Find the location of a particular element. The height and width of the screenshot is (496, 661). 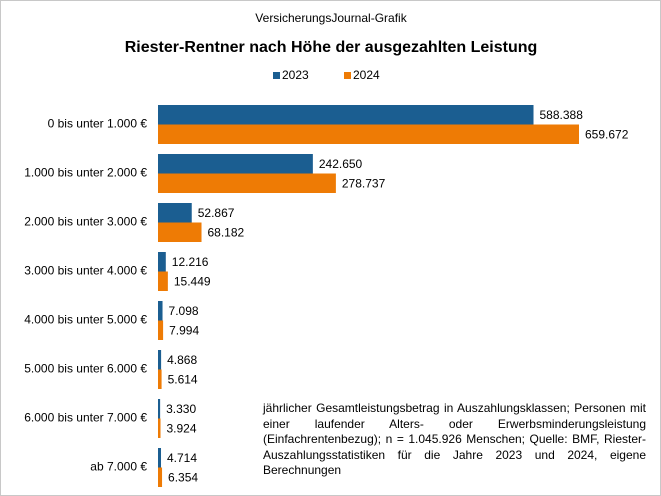

y-tick-label: 1.000 bis unter 2.000 € is located at coordinates (85, 173).